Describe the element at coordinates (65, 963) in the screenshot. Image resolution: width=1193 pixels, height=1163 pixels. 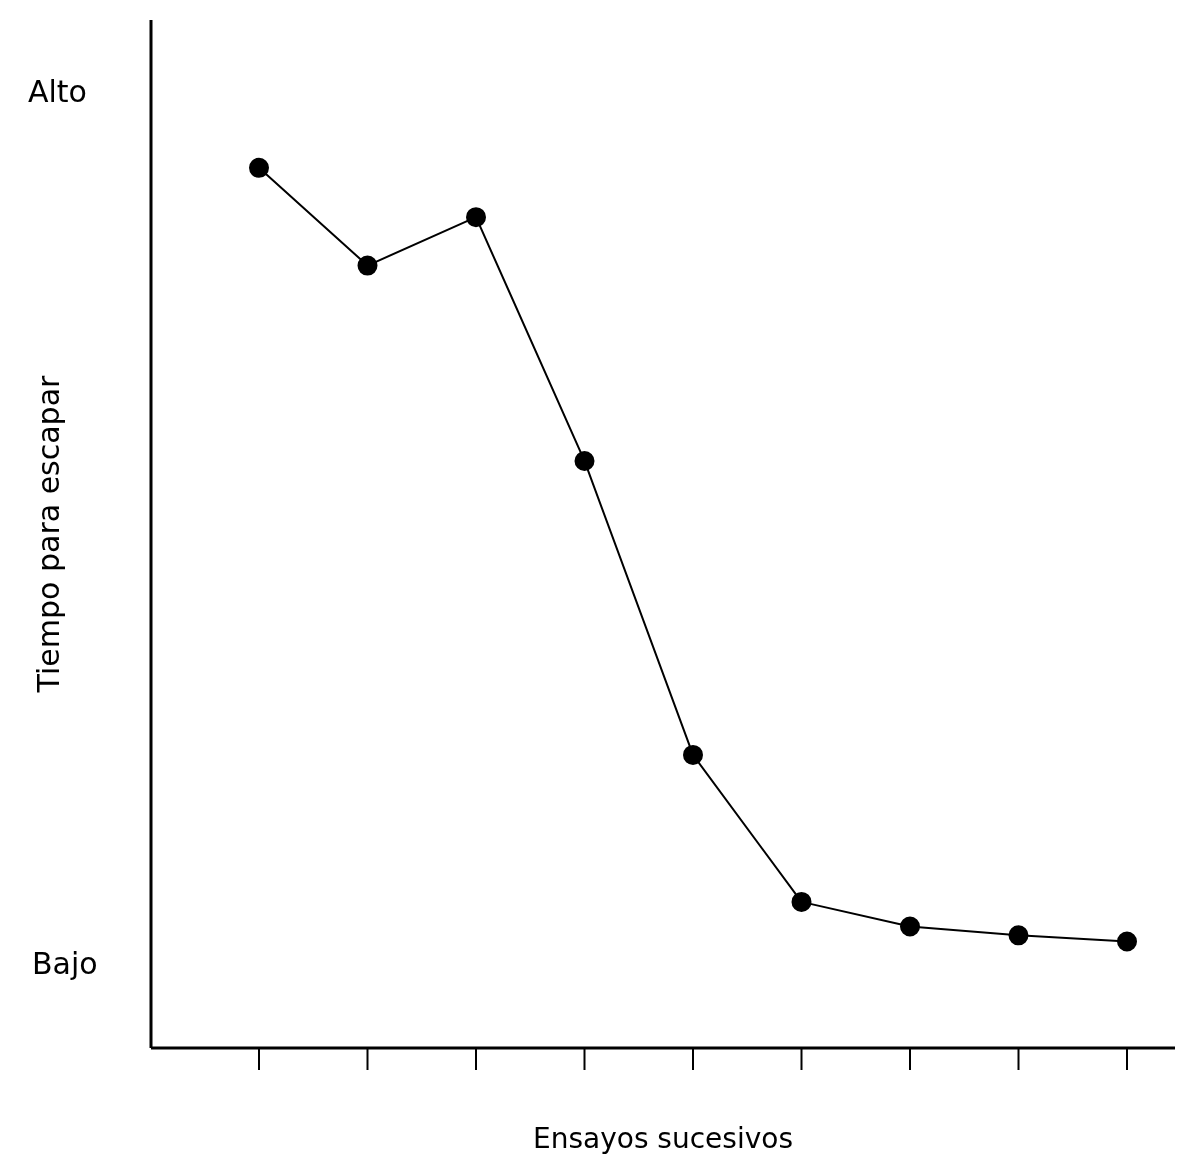
I see `text: Bajo` at that location.